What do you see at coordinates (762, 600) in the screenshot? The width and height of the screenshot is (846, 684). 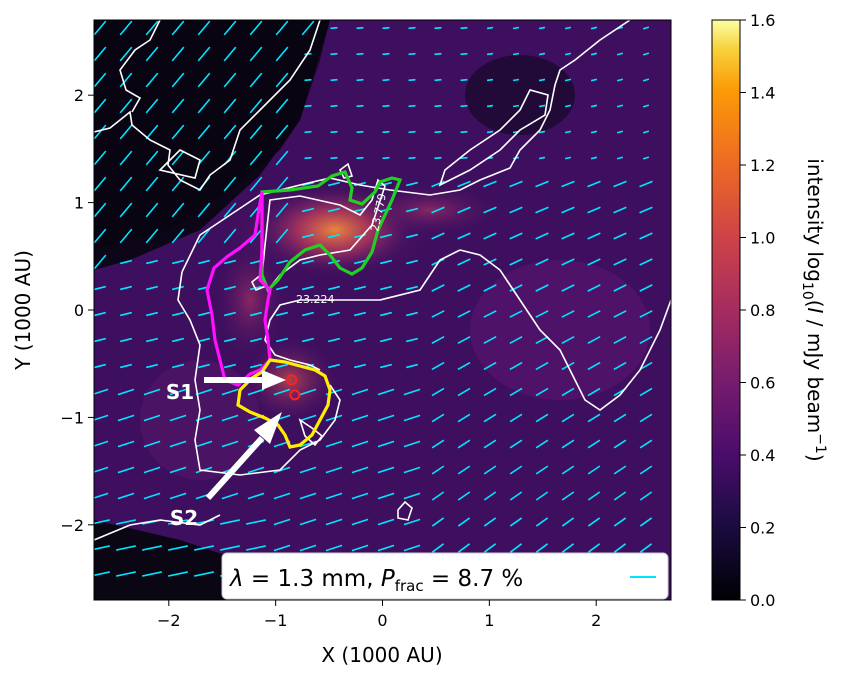 I see `colorbar-tick-label: 0.0` at bounding box center [762, 600].